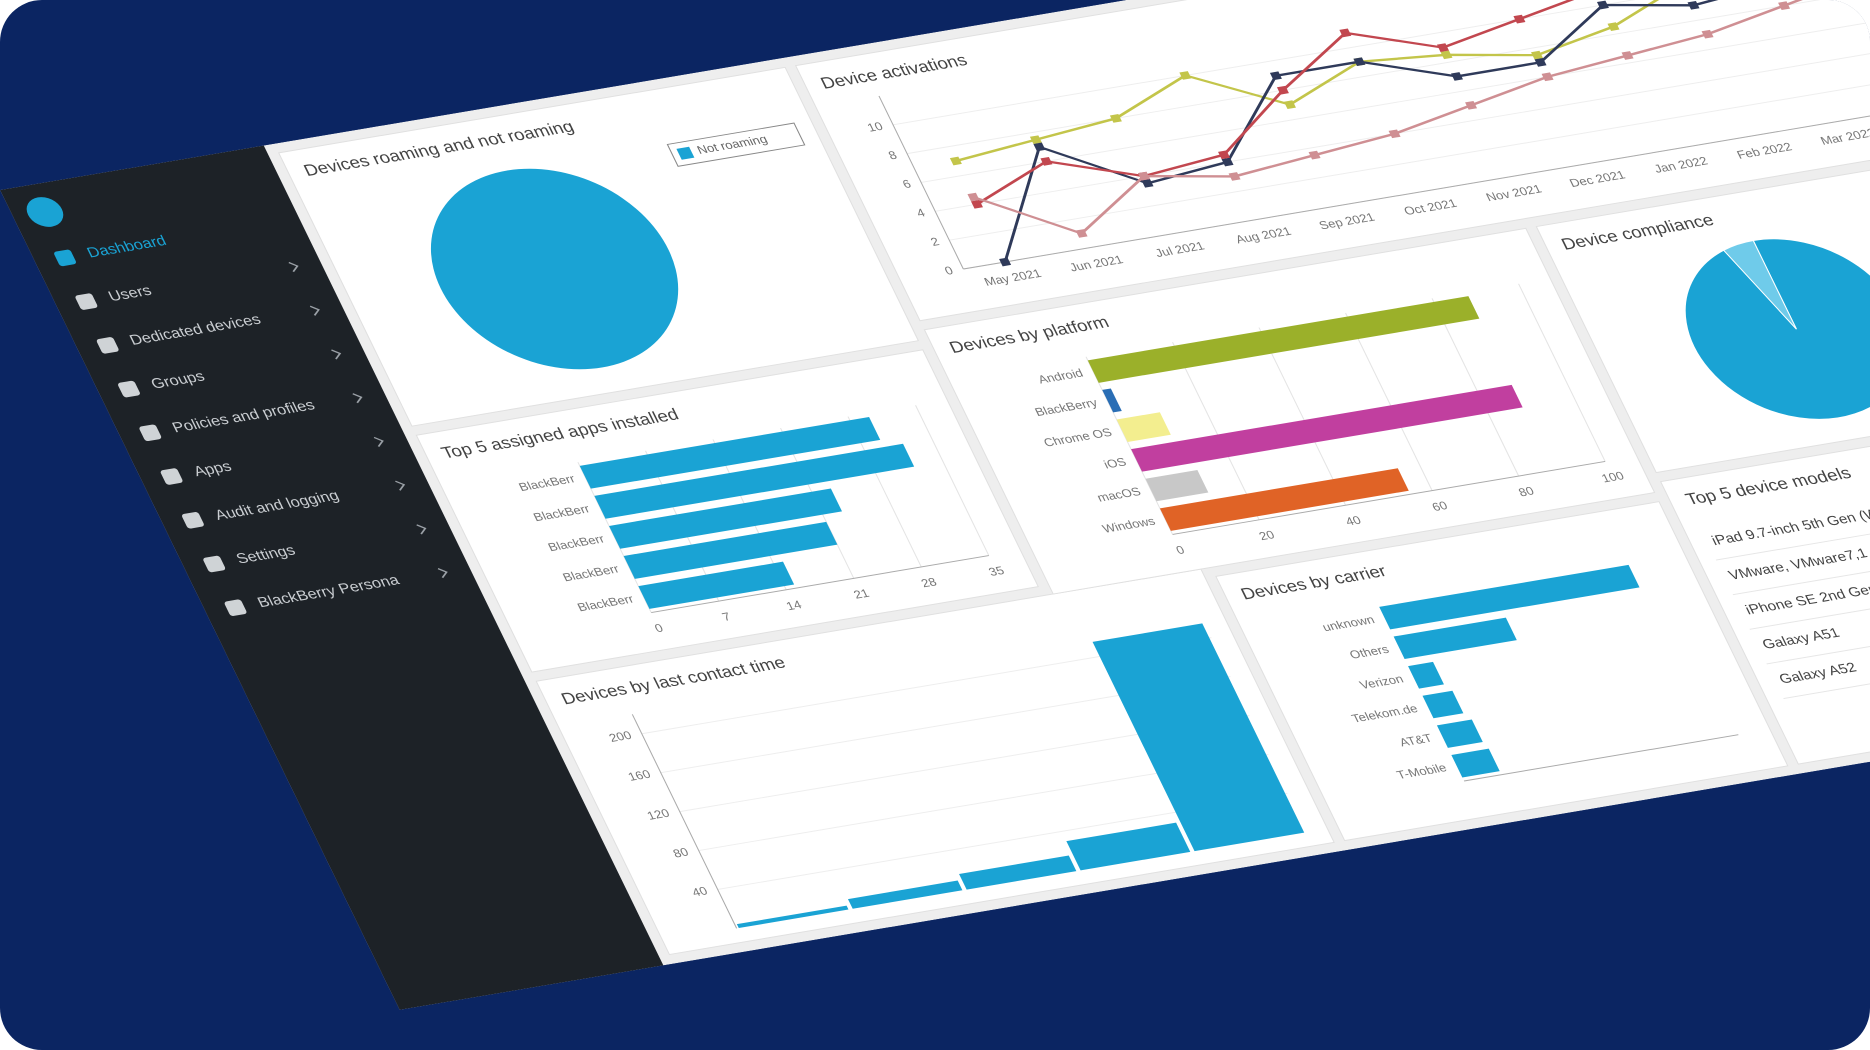  What do you see at coordinates (794, 605) in the screenshot?
I see `x-tick-label: 14` at bounding box center [794, 605].